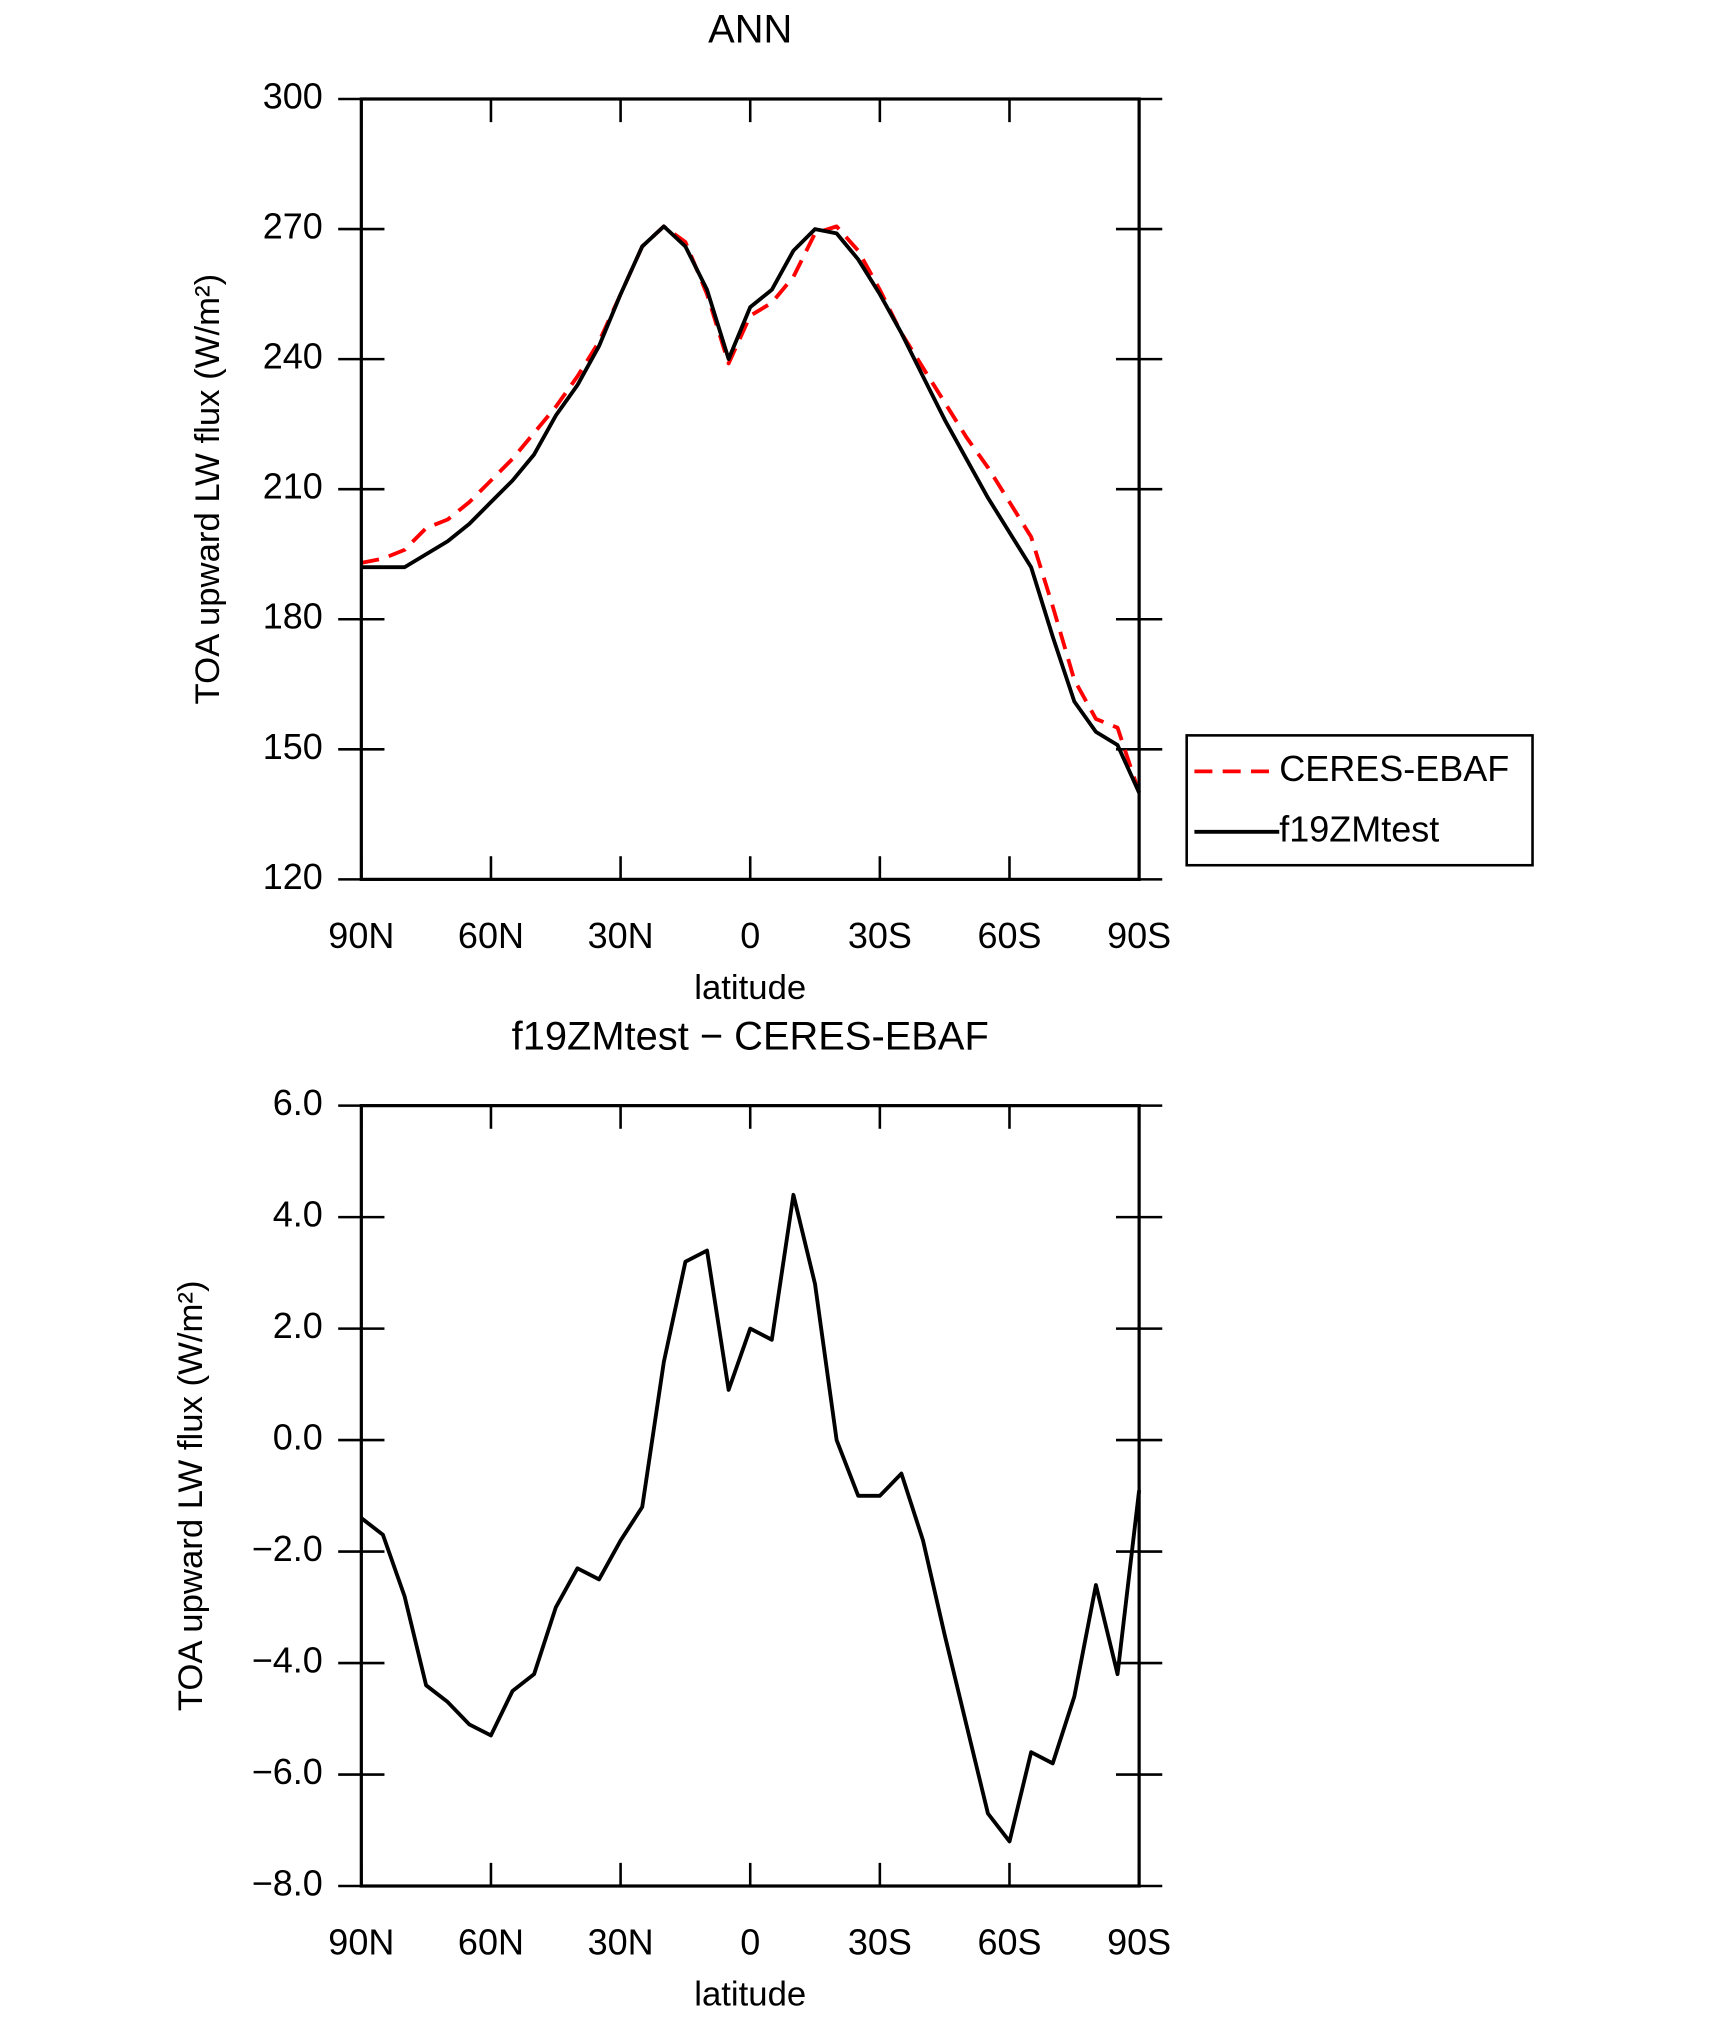 This screenshot has width=1710, height=2021. What do you see at coordinates (1394, 768) in the screenshot?
I see `legend-label: CERES-EBAF` at bounding box center [1394, 768].